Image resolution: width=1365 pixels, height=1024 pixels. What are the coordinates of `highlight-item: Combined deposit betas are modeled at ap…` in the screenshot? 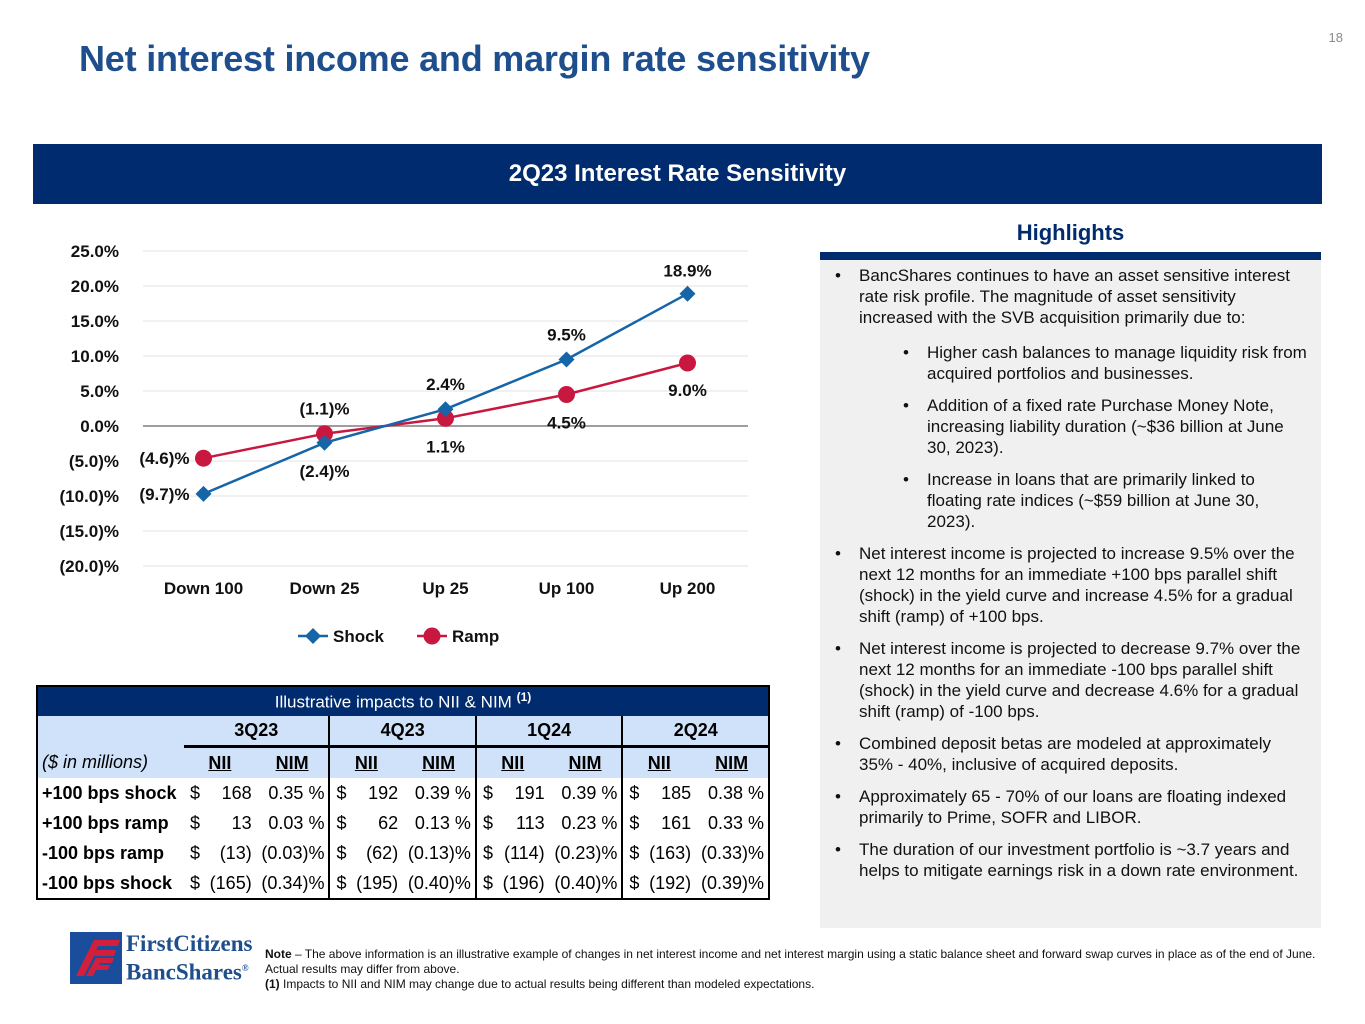 It's located at (1063, 754).